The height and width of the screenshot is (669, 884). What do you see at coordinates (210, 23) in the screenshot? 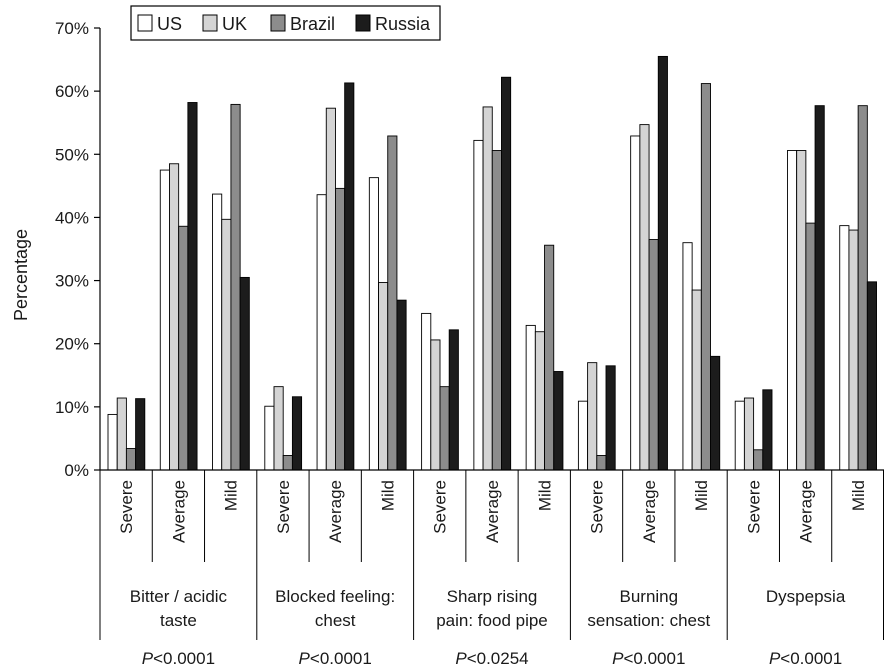
I see `legend-swatch-uk` at bounding box center [210, 23].